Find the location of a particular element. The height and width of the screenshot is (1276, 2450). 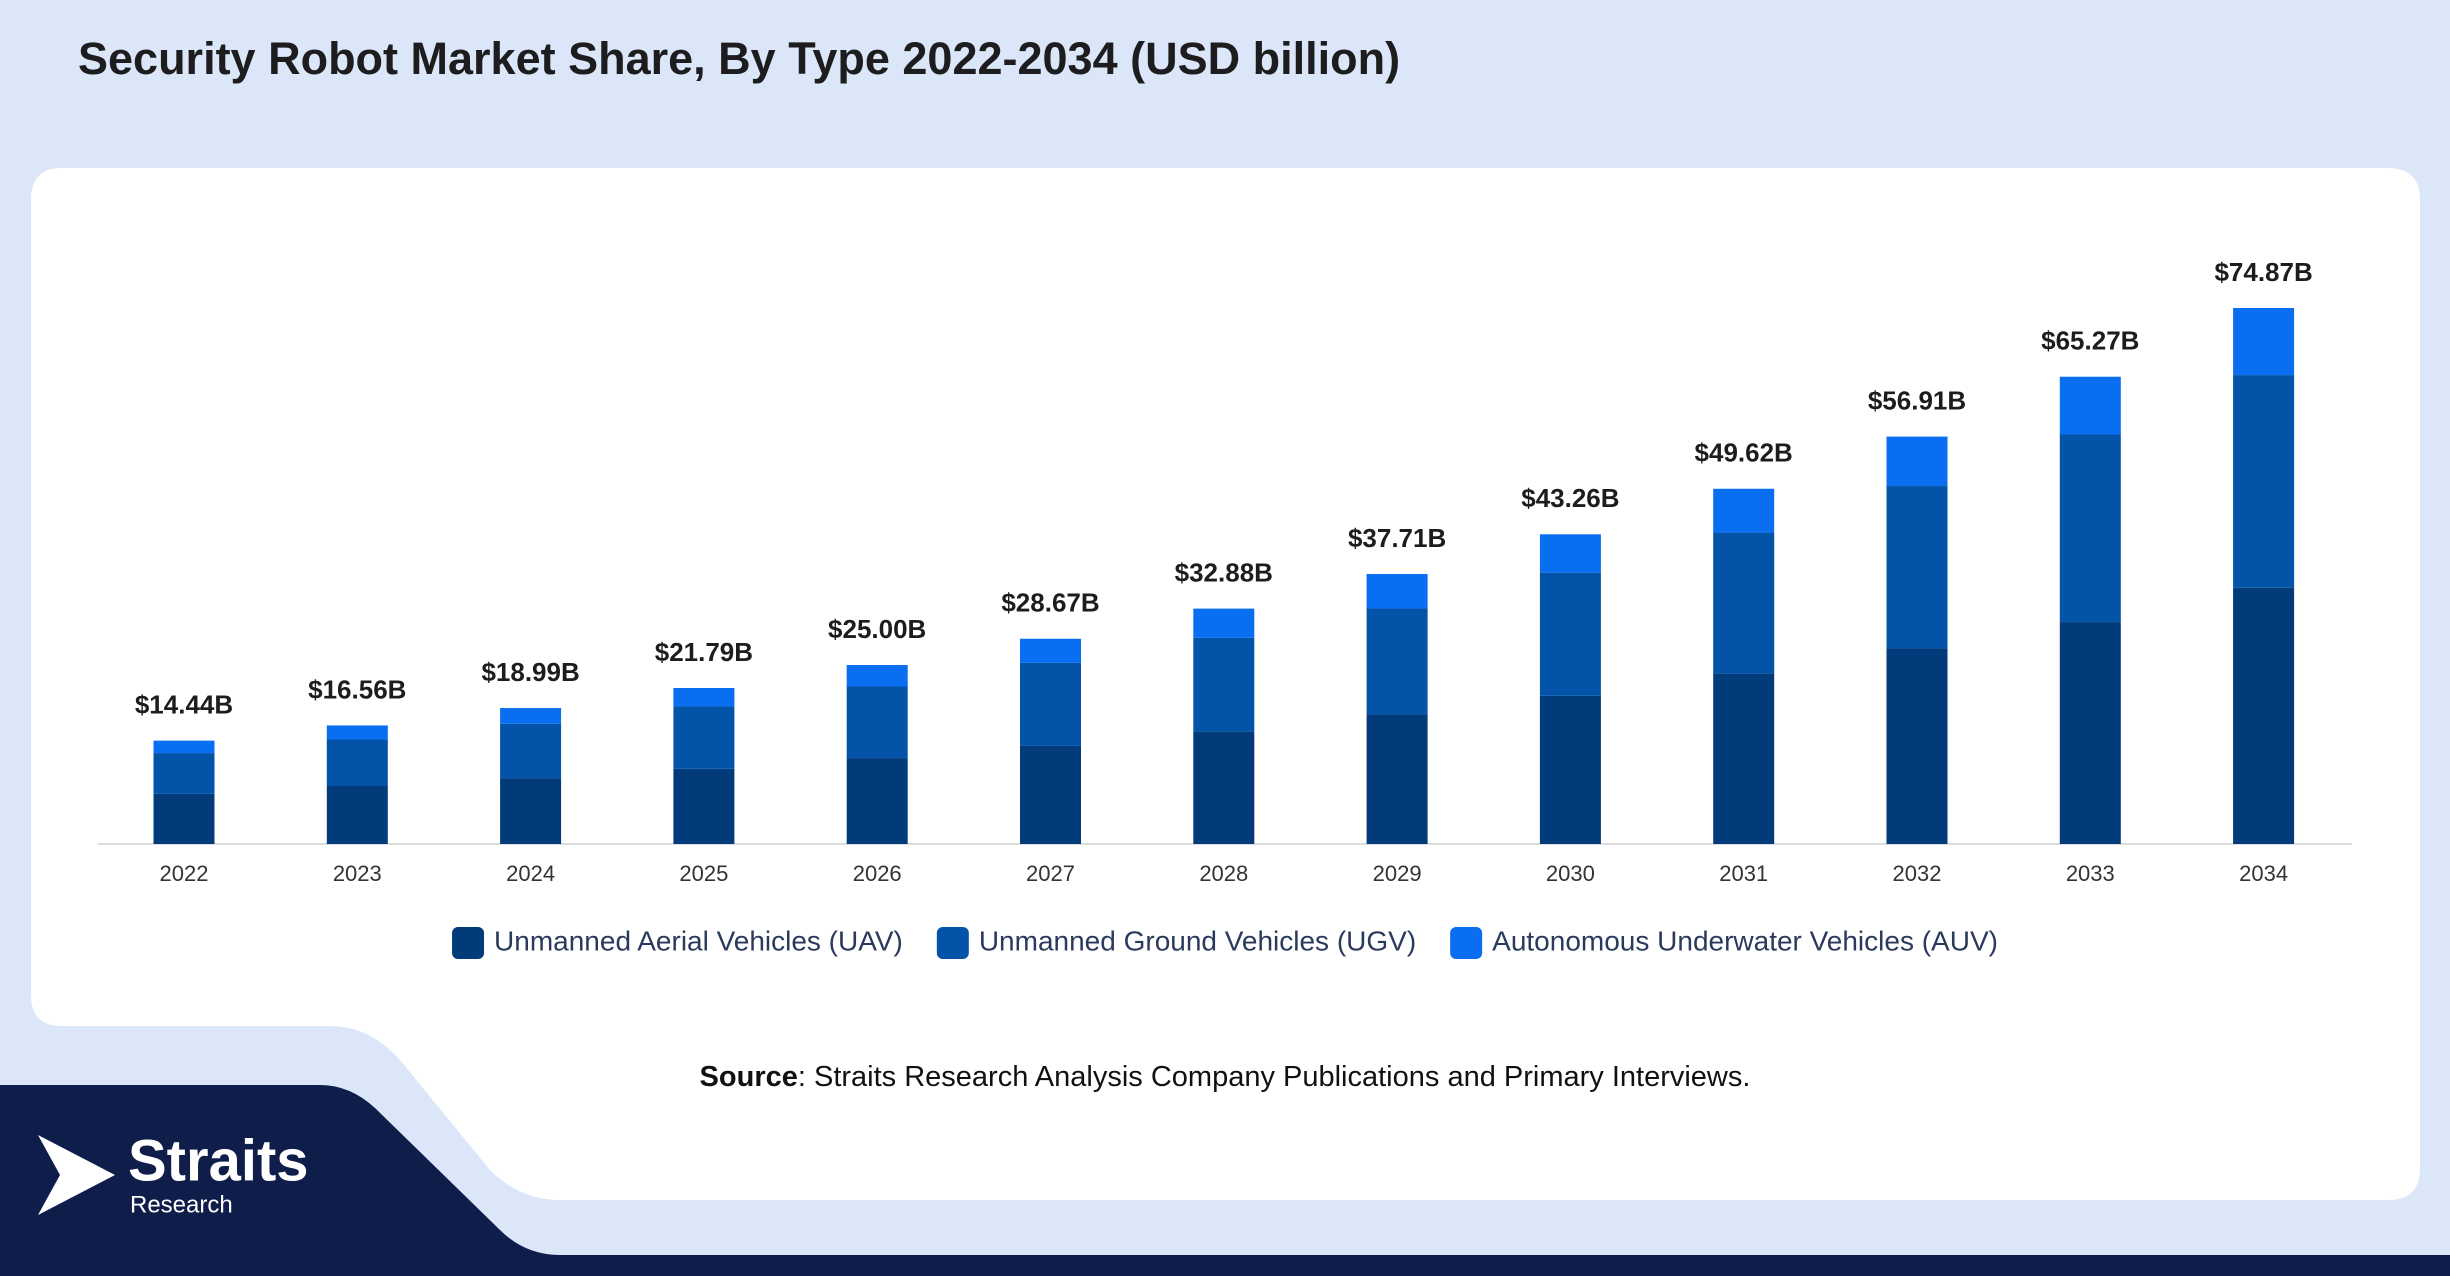

legend-label: Unmanned Aerial Vehicles (UAV) is located at coordinates (698, 940).